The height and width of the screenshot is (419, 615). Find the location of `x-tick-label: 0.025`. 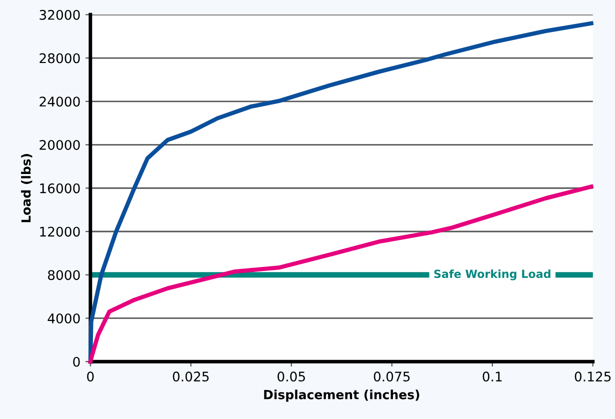

x-tick-label: 0.025 is located at coordinates (190, 377).